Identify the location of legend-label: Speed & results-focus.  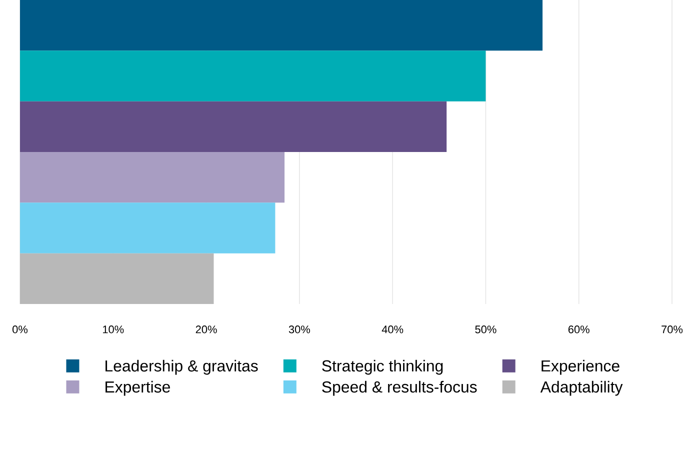
(399, 388).